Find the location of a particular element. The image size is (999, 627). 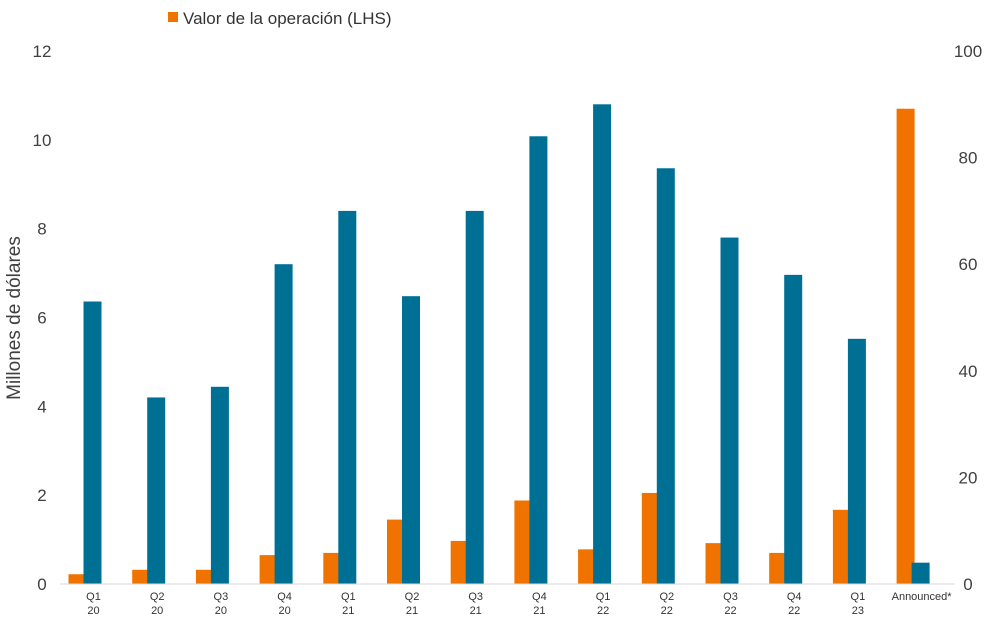

left-axis-ticks: 0 2 4 6 8 10 12 is located at coordinates (42, 318).